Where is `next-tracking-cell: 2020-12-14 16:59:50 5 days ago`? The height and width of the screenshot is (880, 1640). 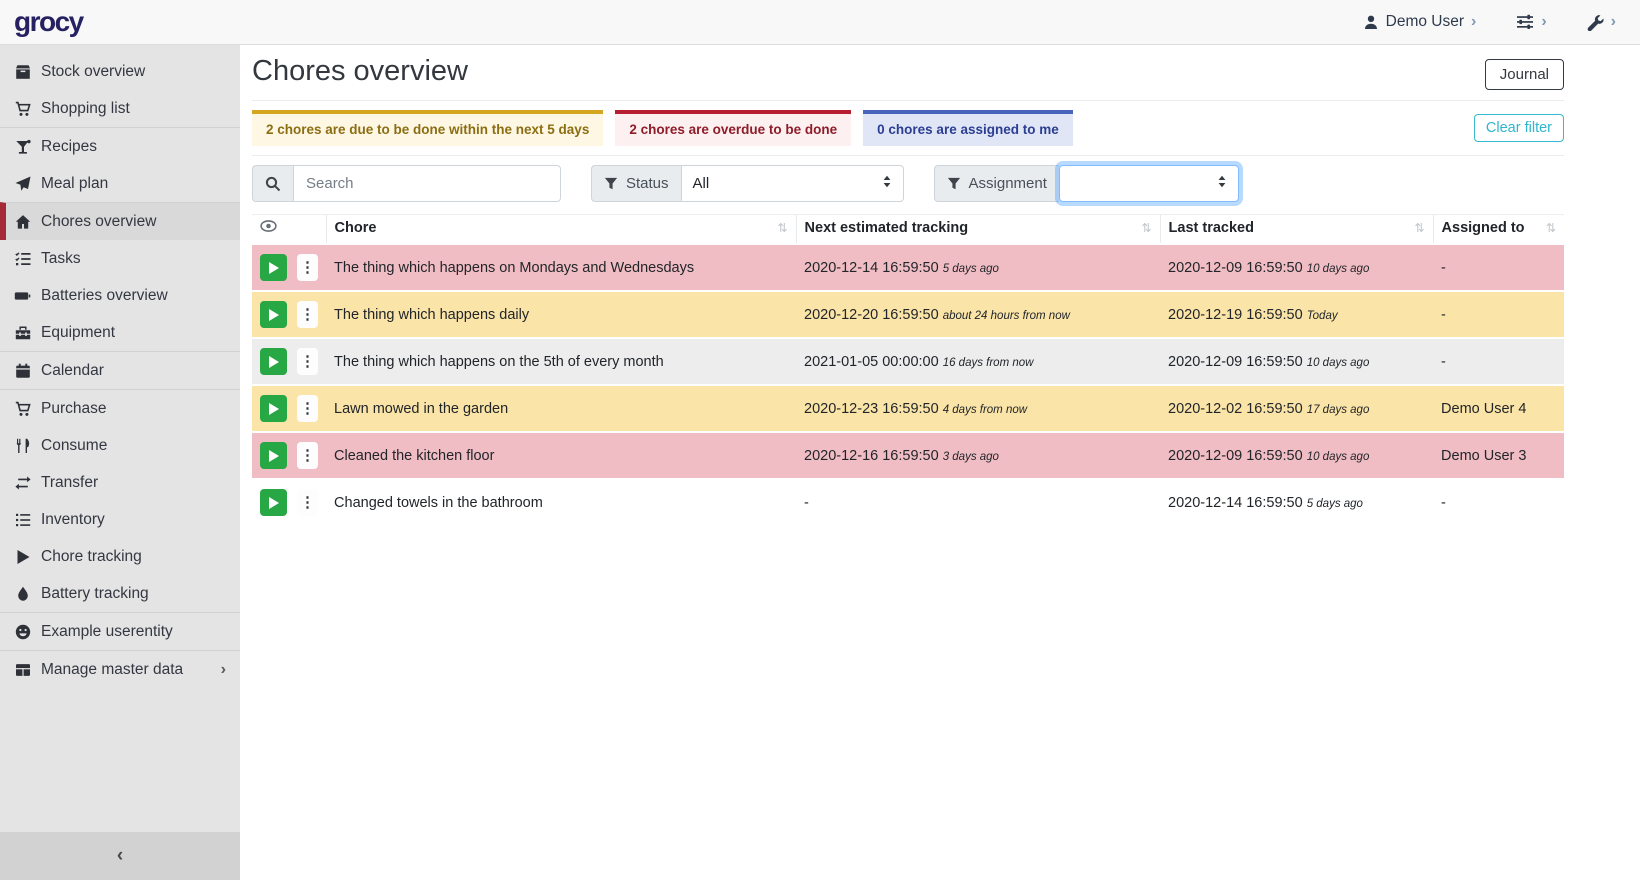
next-tracking-cell: 2020-12-14 16:59:50 5 days ago is located at coordinates (978, 267).